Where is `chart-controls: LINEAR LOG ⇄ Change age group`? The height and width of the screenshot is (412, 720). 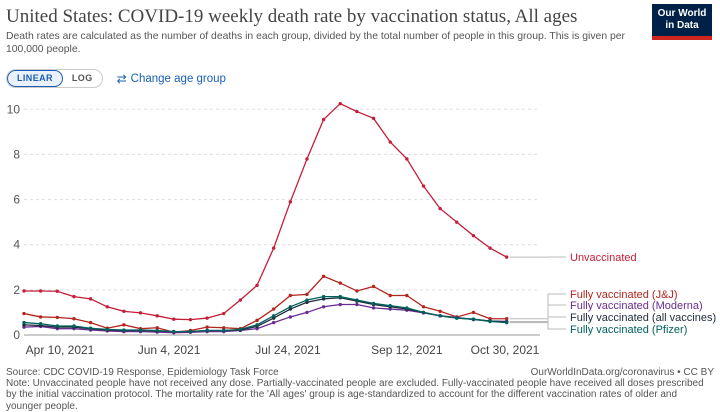
chart-controls: LINEAR LOG ⇄ Change age group is located at coordinates (116, 78).